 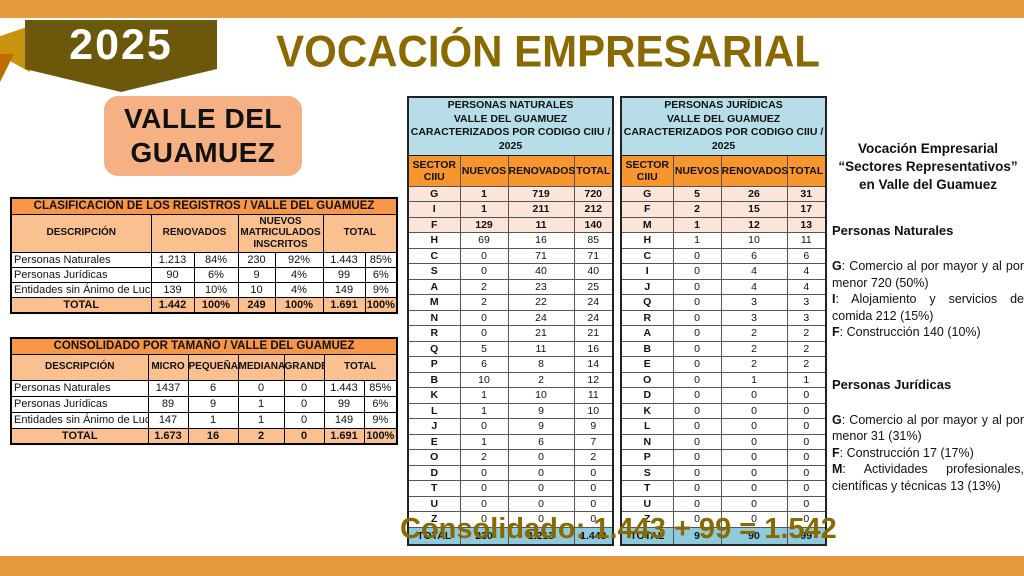 I want to click on table-header-row: SECTOR CIIU NUEVOS RENOVADOS TOTAL, so click(x=723, y=170).